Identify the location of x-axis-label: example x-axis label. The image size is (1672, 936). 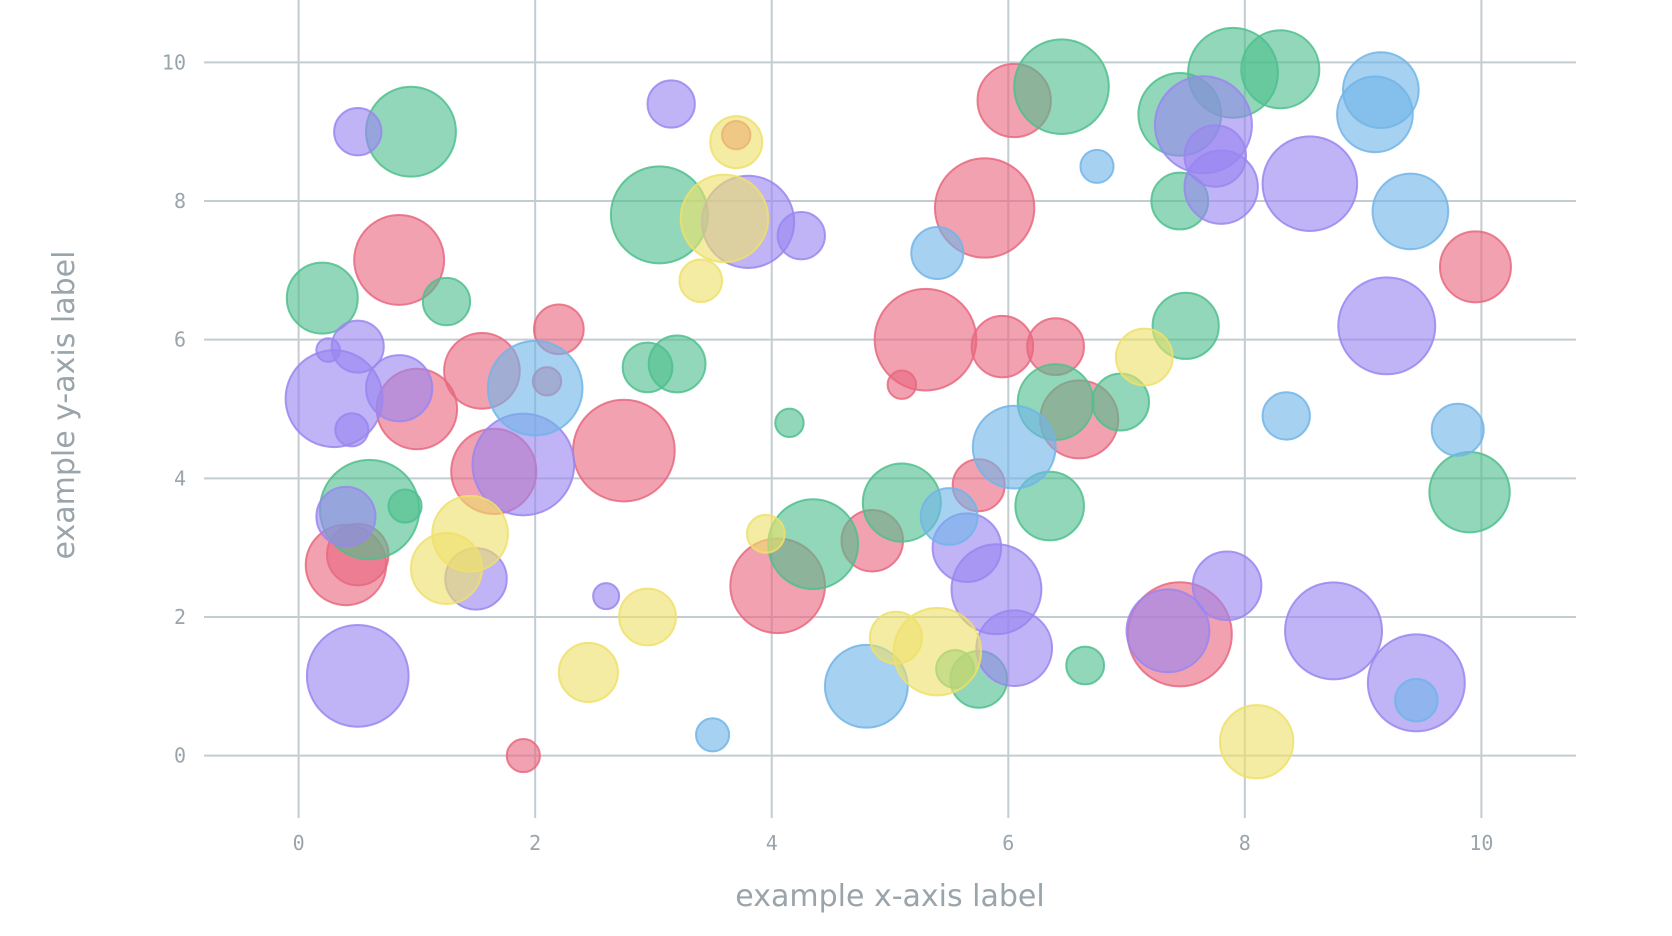
(889, 896).